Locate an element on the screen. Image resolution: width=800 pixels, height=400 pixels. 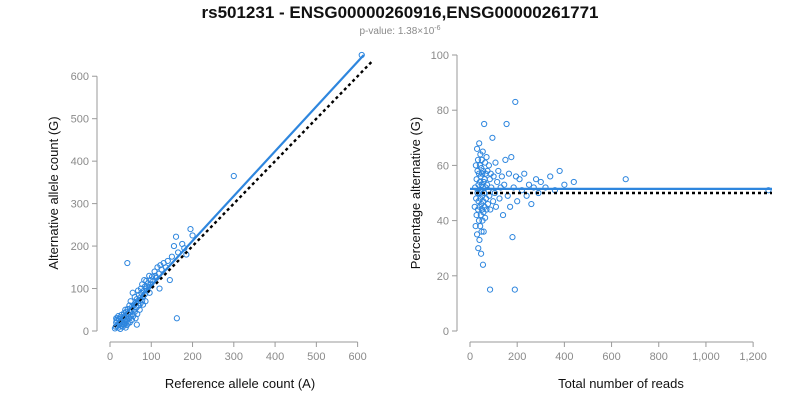
left-x-axis: 0 100 200 300 400 500 600 is located at coordinates (237, 352).